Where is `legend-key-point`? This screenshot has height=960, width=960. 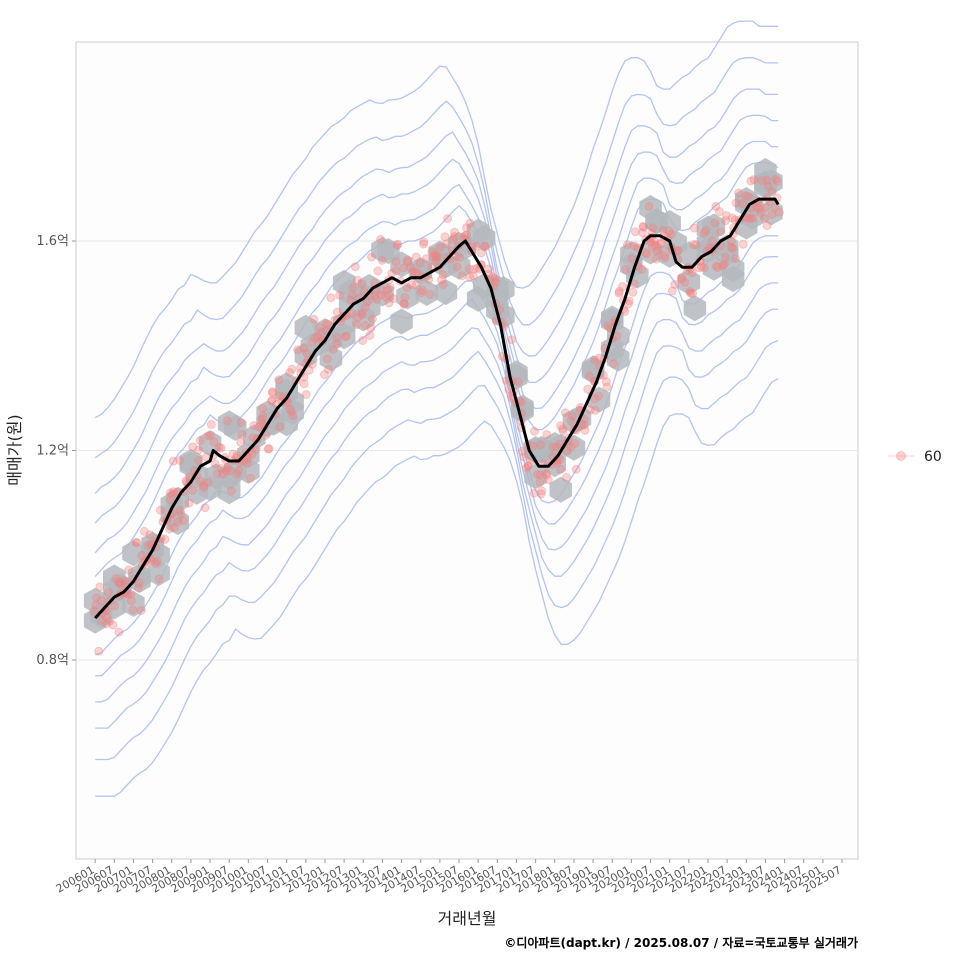 legend-key-point is located at coordinates (901, 456).